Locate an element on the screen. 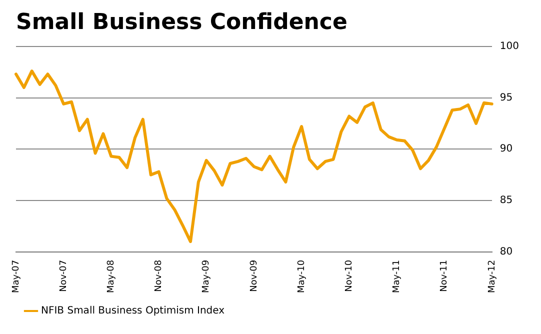  x-tick-label: Nov-09 is located at coordinates (254, 276).